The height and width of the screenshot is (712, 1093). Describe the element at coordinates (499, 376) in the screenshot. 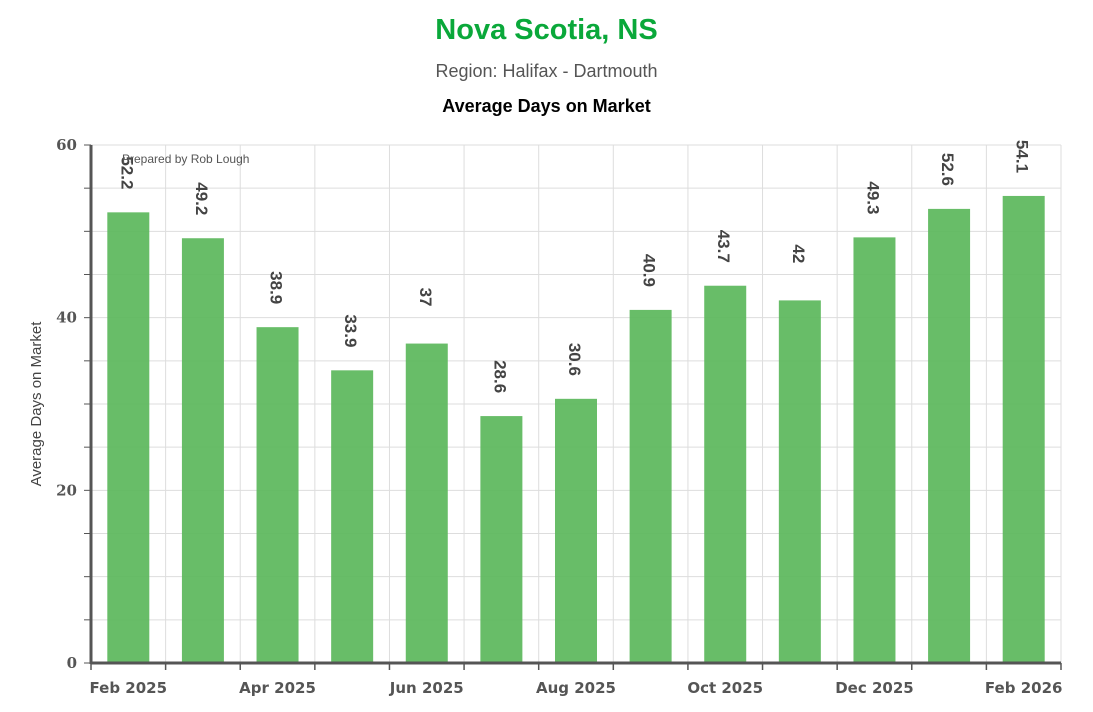

I see `data-label: 28.6` at that location.